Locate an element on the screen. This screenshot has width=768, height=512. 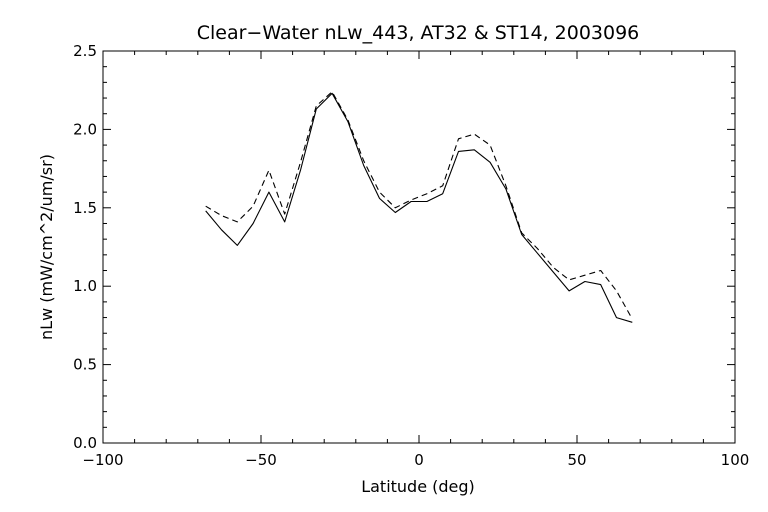
y-tick-label: 1.0 is located at coordinates (85, 286).